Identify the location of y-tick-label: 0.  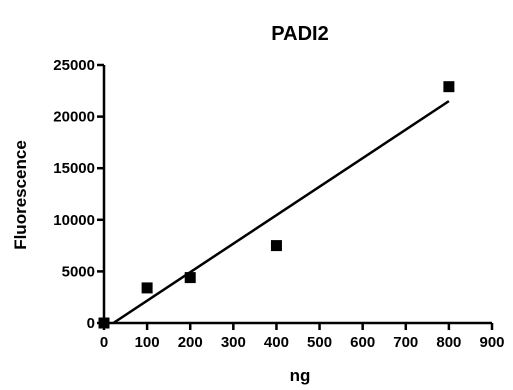
(91, 323).